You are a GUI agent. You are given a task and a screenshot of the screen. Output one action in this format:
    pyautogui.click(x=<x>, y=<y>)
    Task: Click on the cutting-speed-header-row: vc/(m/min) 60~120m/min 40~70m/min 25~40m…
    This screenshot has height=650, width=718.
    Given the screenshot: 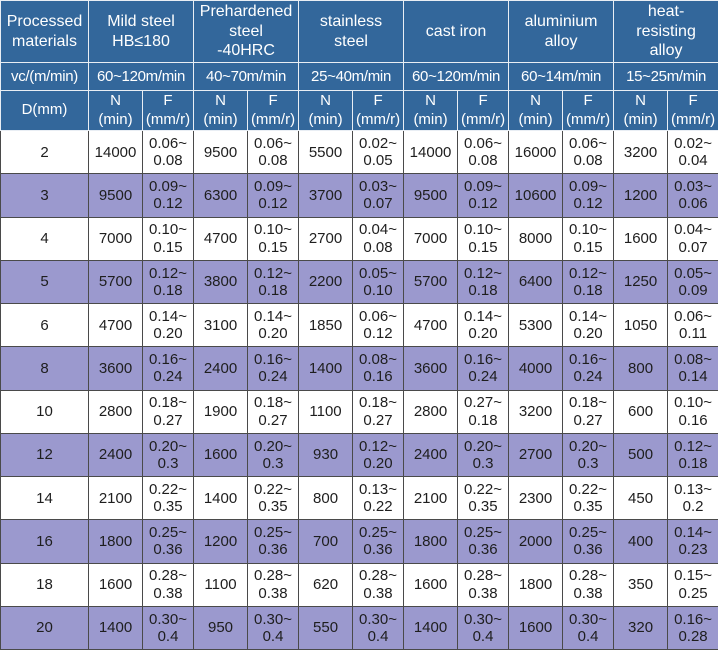 What is the action you would take?
    pyautogui.click(x=359, y=76)
    